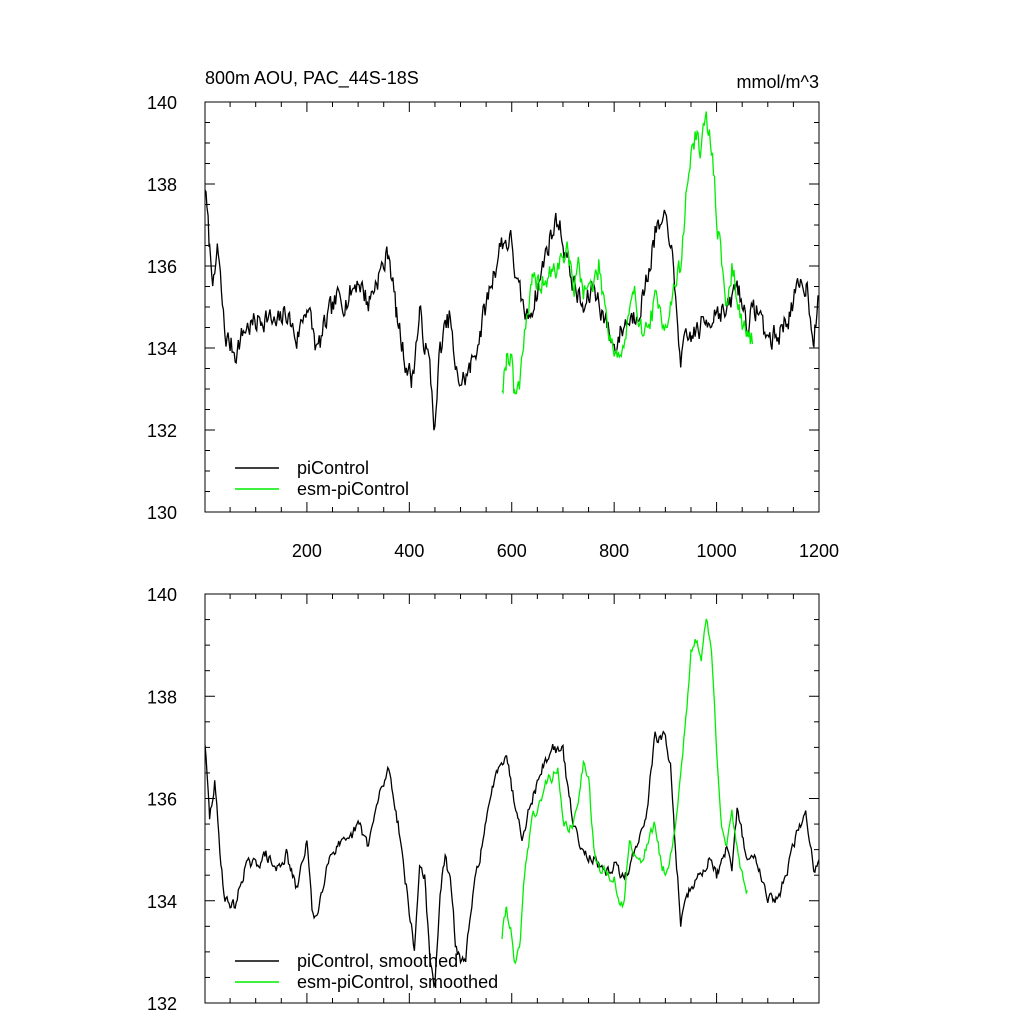 The width and height of the screenshot is (1024, 1024). I want to click on x-tick-label: 1000, so click(717, 551).